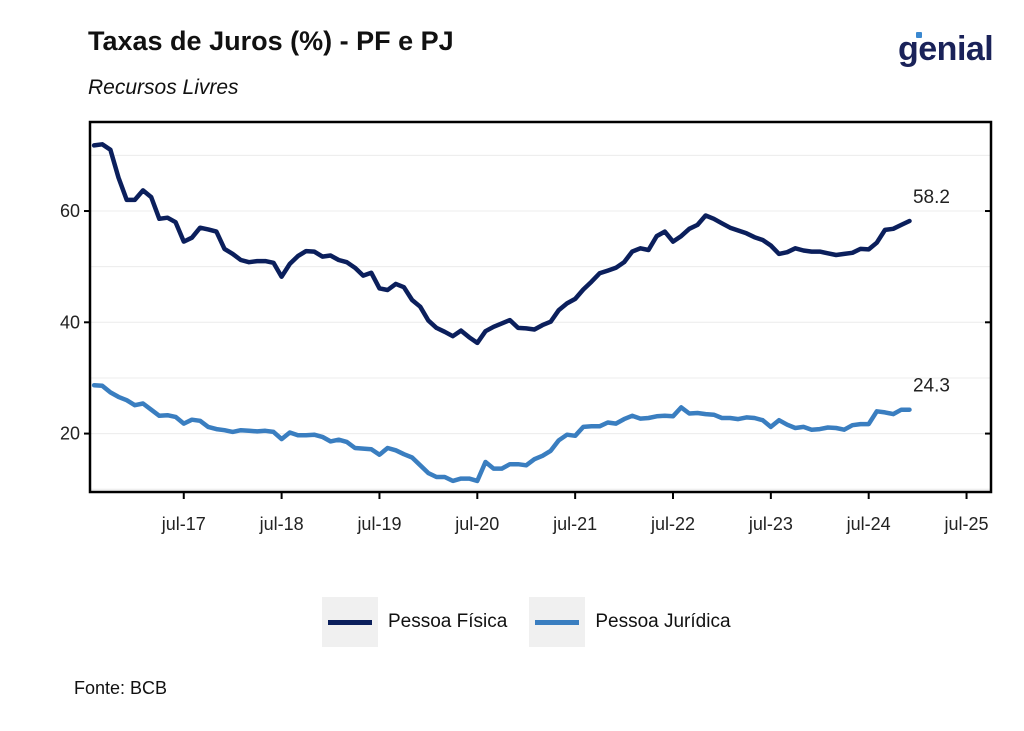 The image size is (1024, 731). I want to click on genial-logo: genial, so click(946, 49).